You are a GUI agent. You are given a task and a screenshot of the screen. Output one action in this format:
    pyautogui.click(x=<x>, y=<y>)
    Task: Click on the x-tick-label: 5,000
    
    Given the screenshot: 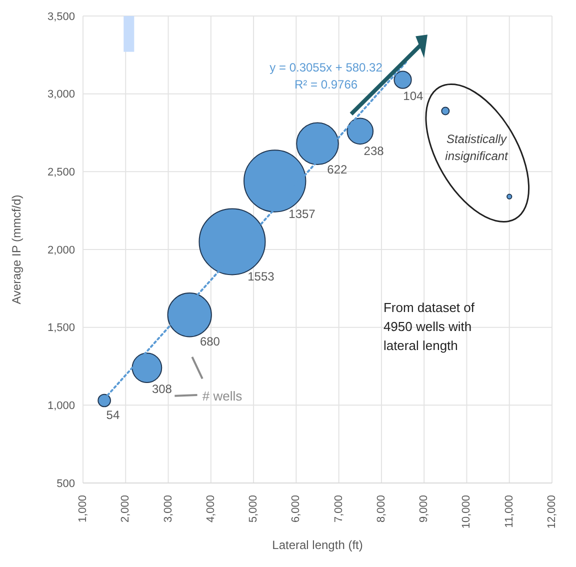 What is the action you would take?
    pyautogui.click(x=254, y=509)
    